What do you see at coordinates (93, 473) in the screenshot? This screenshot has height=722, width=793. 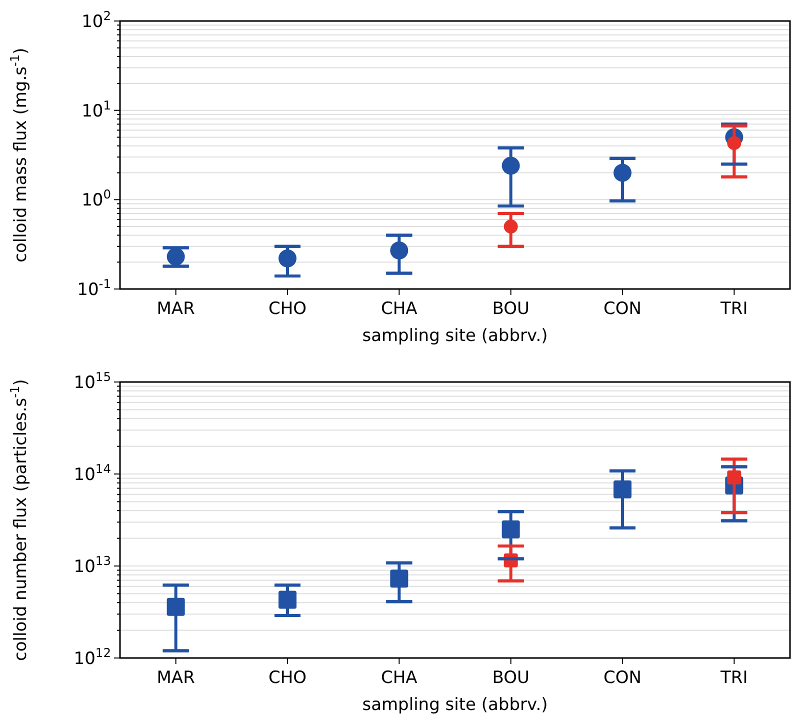 I see `y-tick-label: 10$^{14}$` at bounding box center [93, 473].